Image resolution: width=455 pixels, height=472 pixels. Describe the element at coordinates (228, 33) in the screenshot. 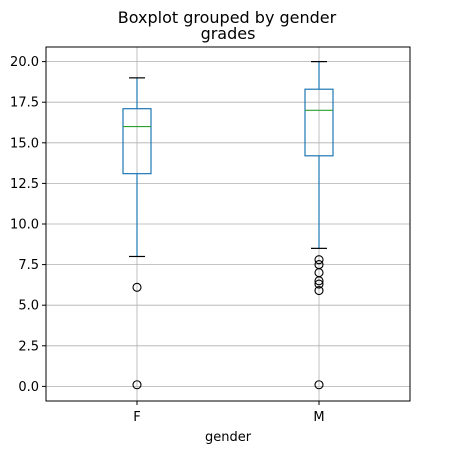

I see `chart-title: grades` at that location.